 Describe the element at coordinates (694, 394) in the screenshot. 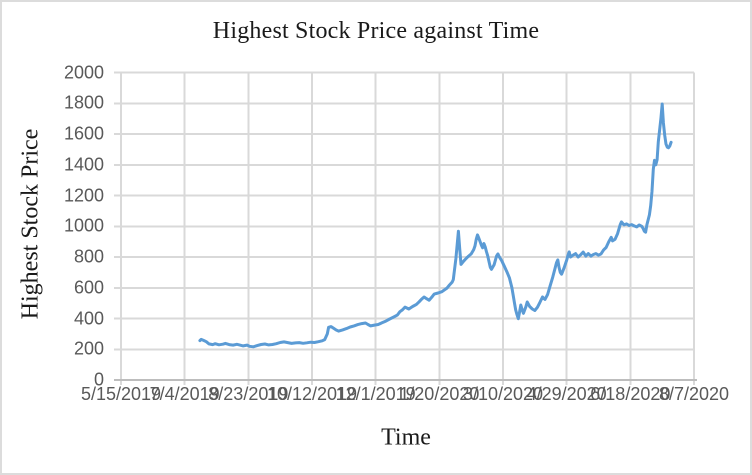

I see `x-tick-label: 8/7/2020` at that location.